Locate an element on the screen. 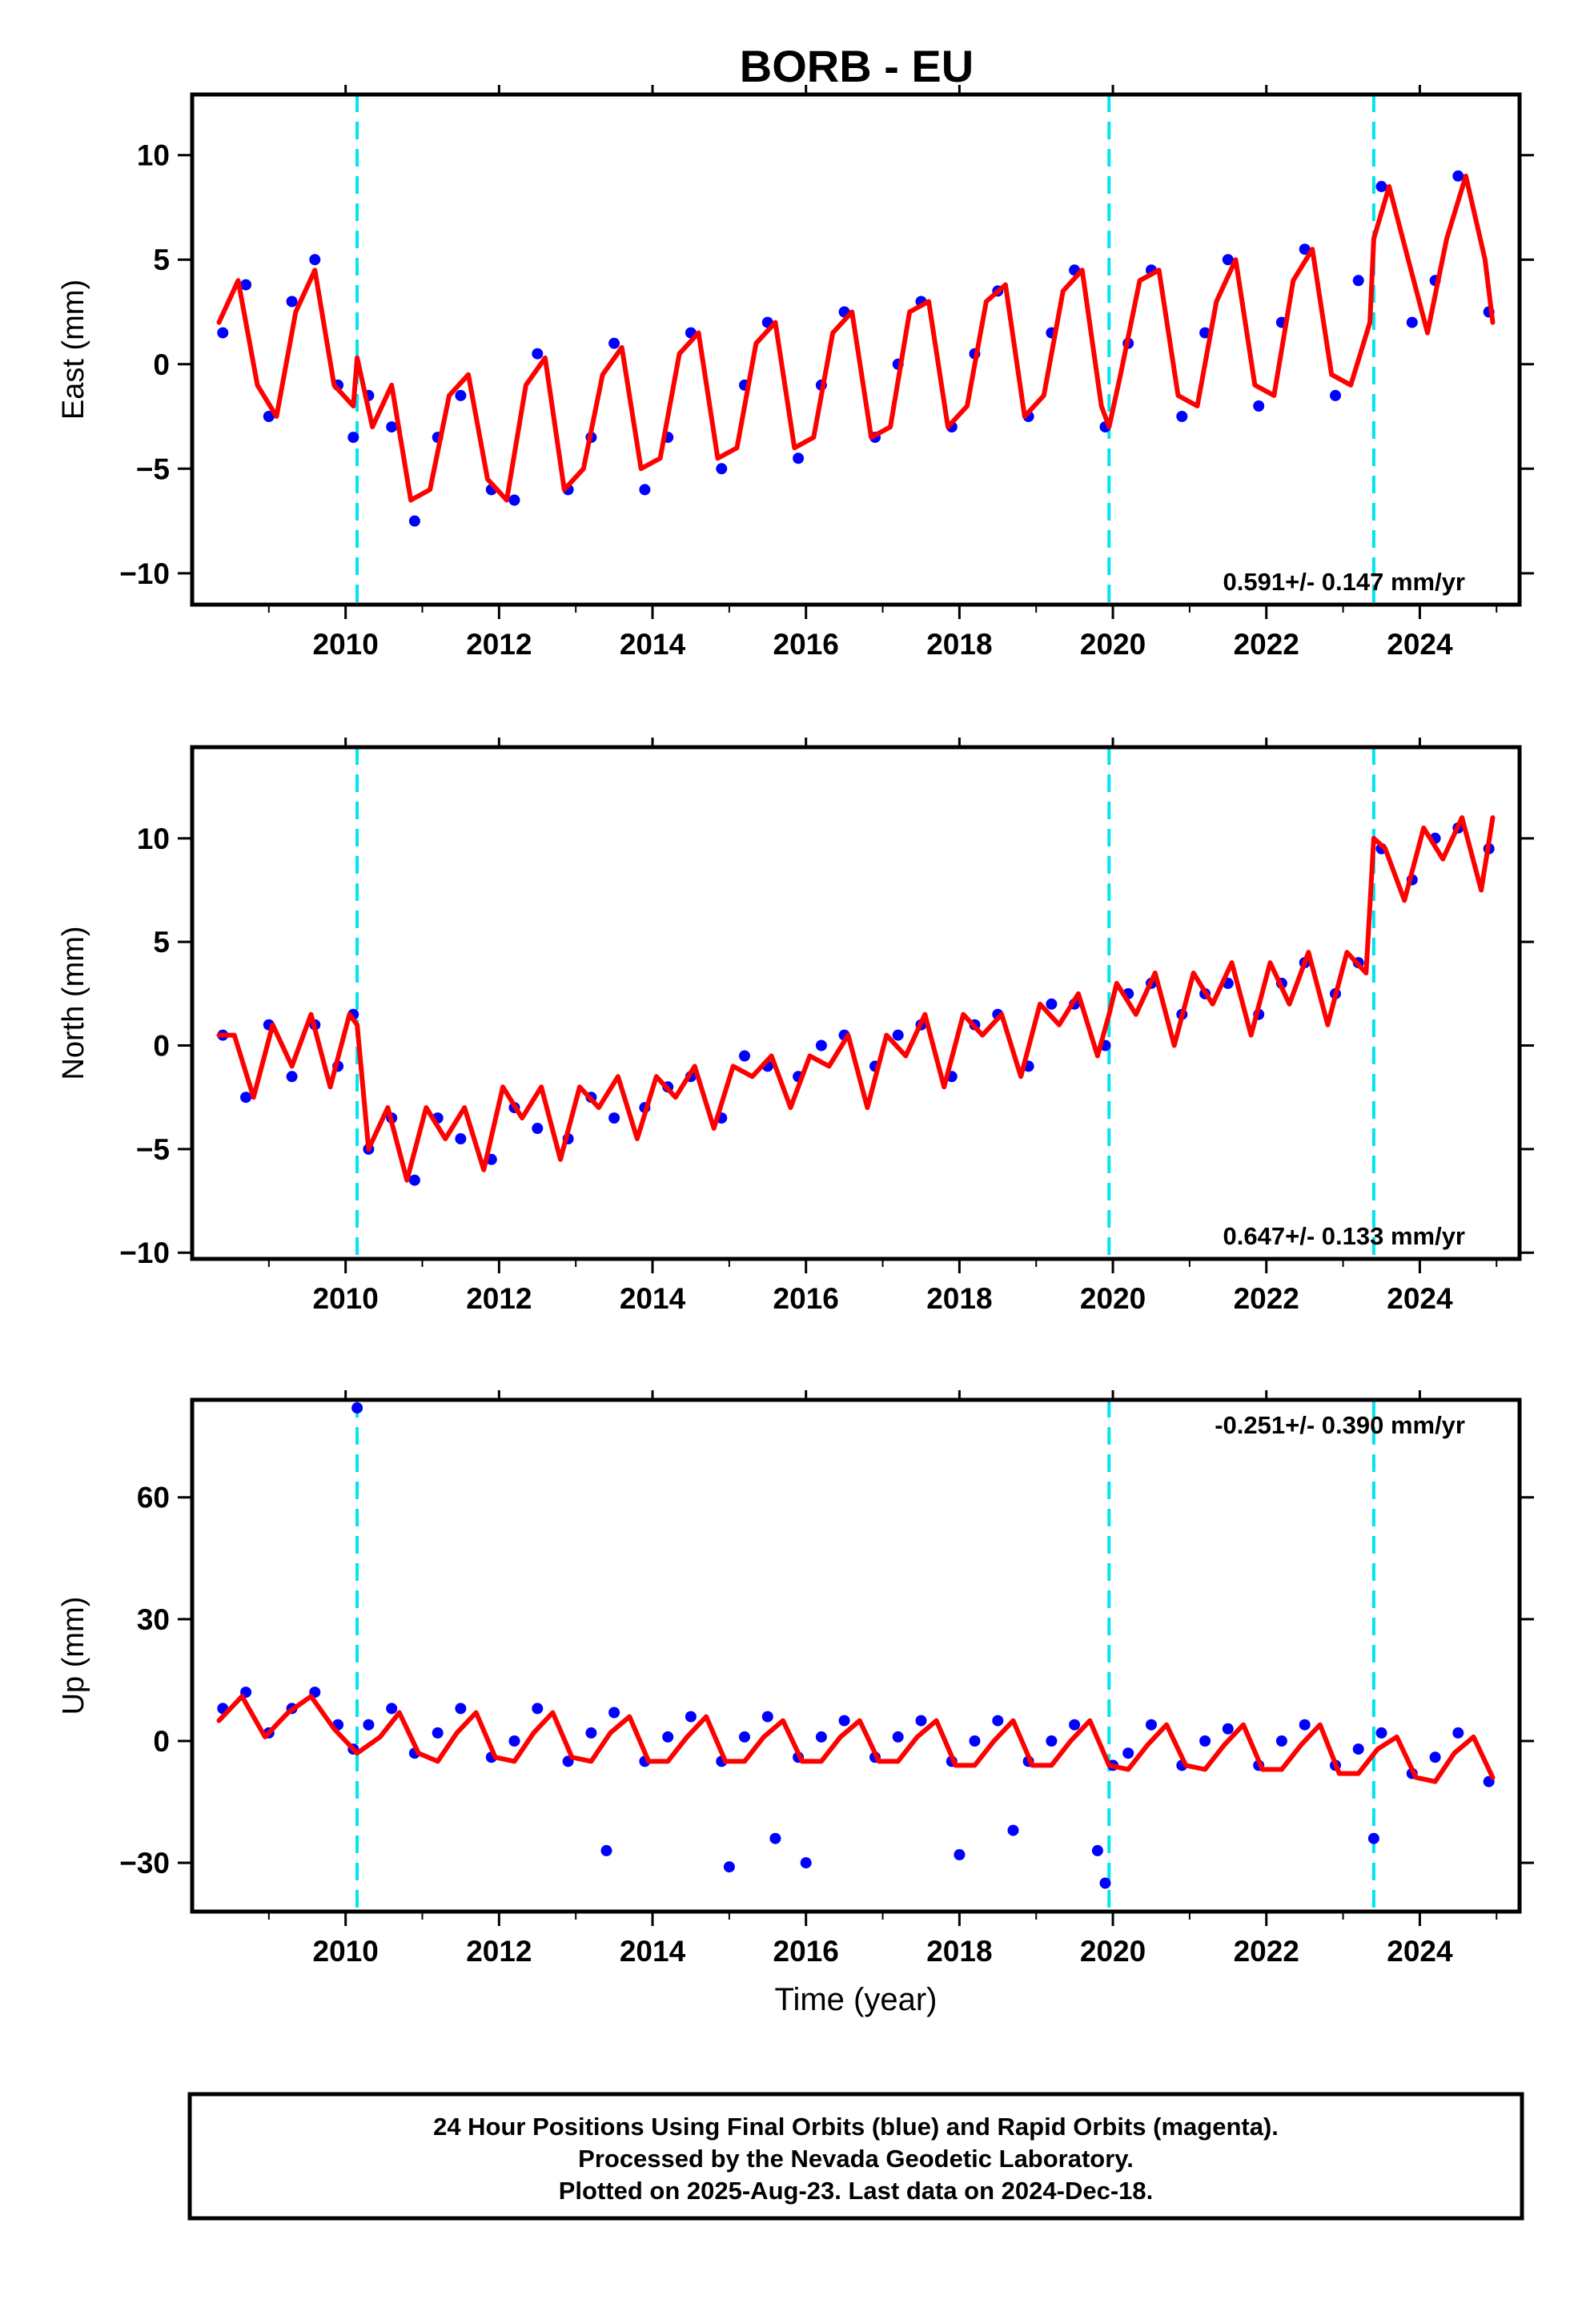  y-tick-label: 60 is located at coordinates (154, 1498).